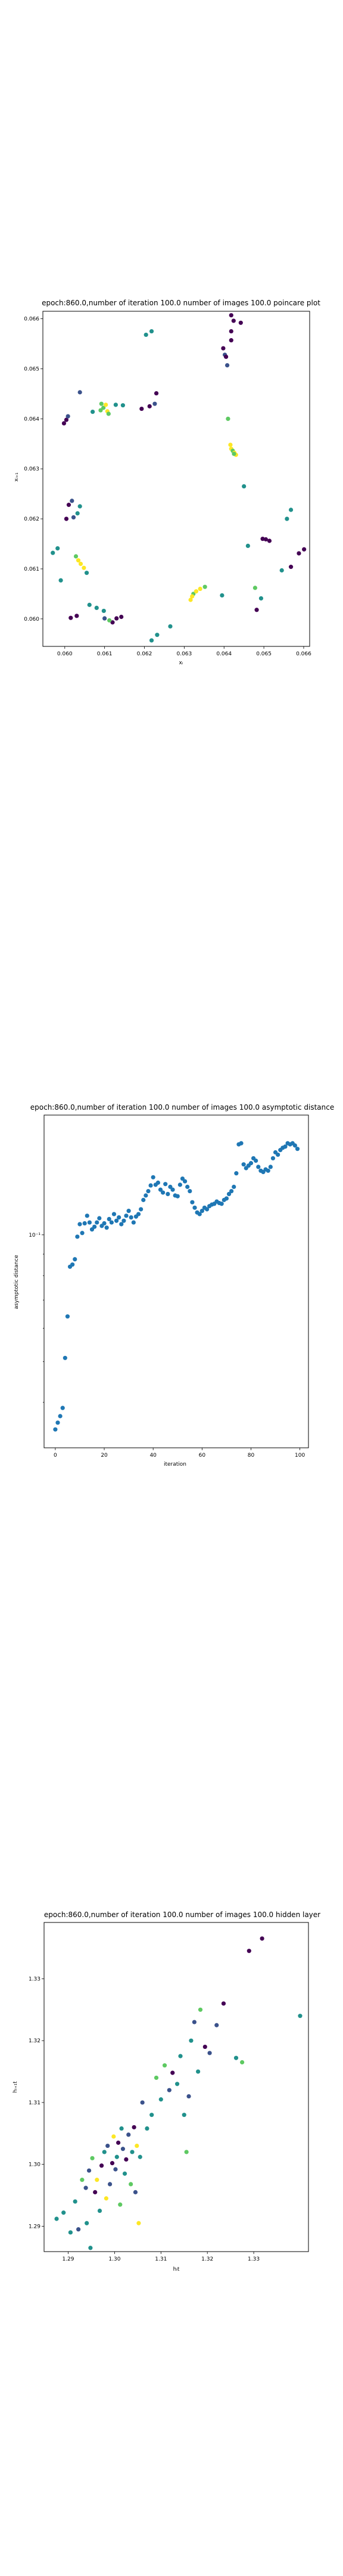 This screenshot has height=2576, width=343. Describe the element at coordinates (32, 519) in the screenshot. I see `y-tick-label: 0.062` at that location.